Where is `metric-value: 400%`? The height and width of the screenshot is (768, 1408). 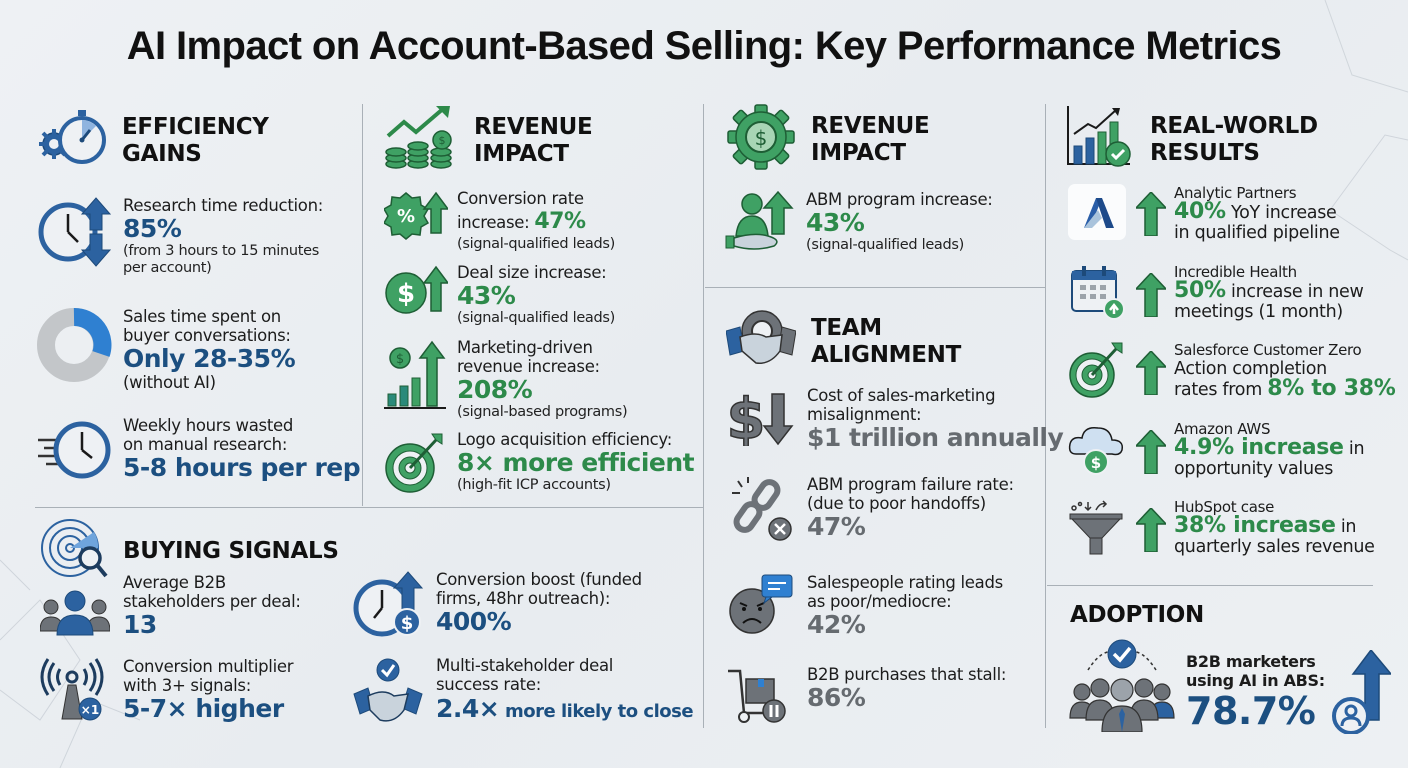 metric-value: 400% is located at coordinates (474, 621).